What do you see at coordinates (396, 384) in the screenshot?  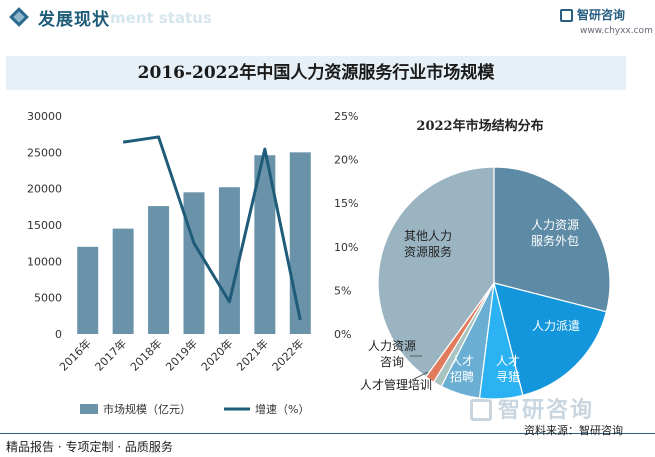 I see `pie-slice-label: 人才管理培训` at bounding box center [396, 384].